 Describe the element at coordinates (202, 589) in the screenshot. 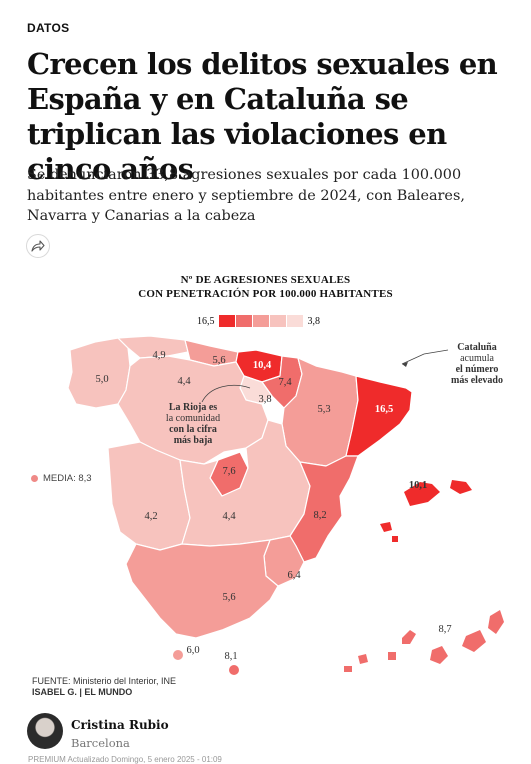

I see `region-andalucia` at that location.